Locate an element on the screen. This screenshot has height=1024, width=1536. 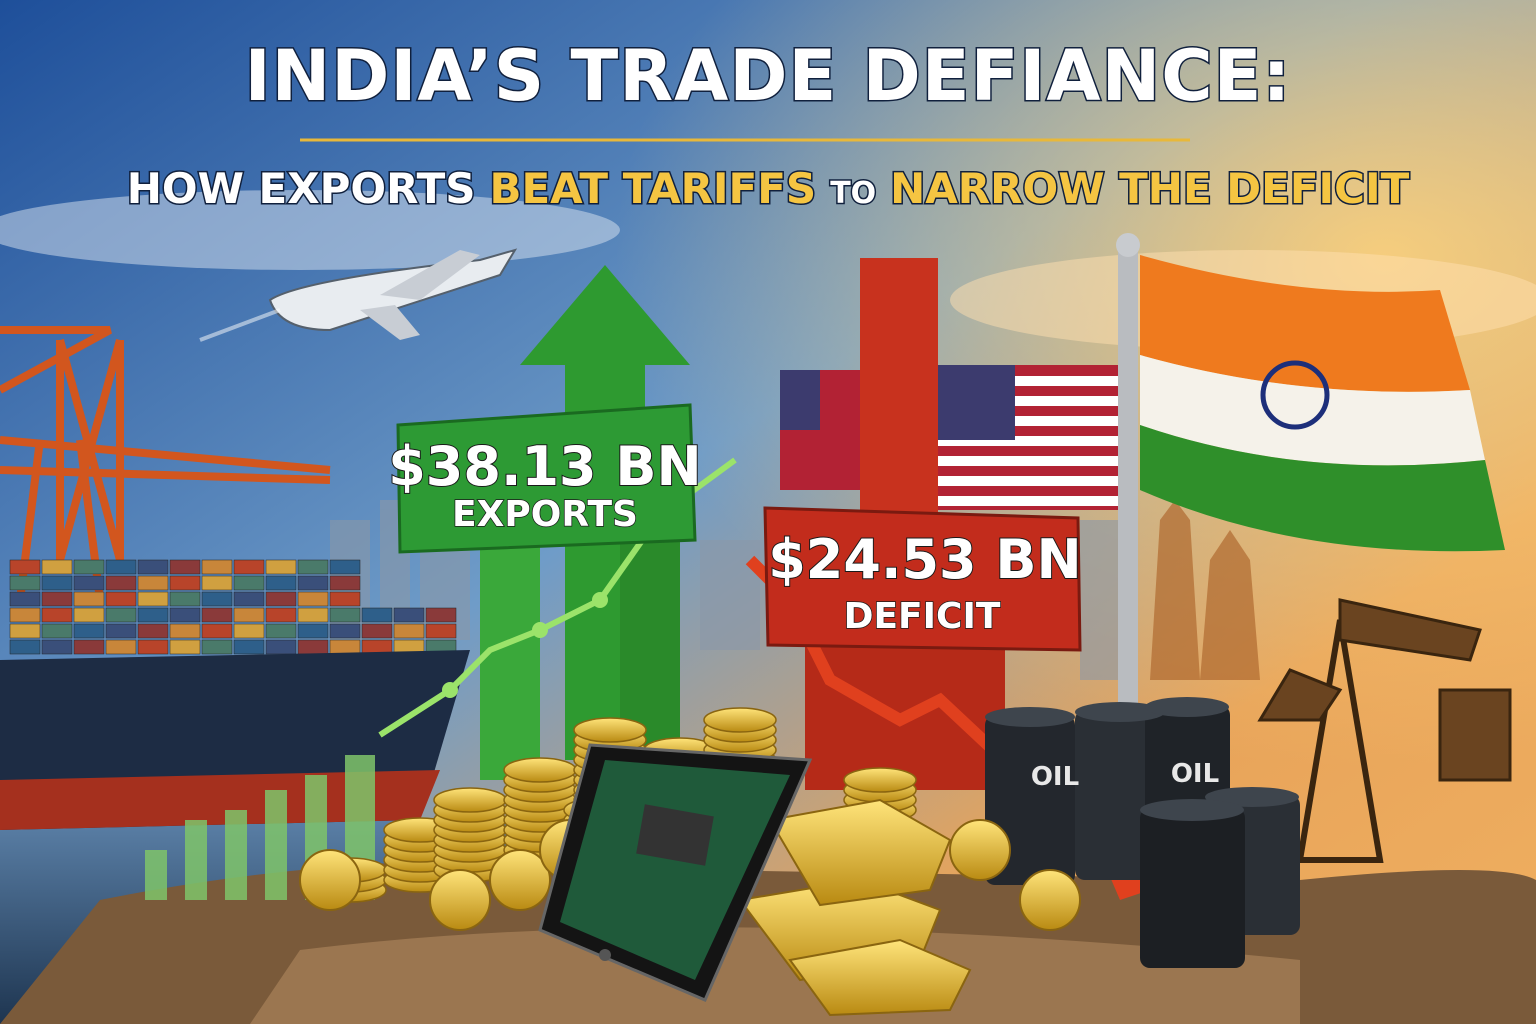
gold-coins-and-bars-part is located at coordinates (855, 907).